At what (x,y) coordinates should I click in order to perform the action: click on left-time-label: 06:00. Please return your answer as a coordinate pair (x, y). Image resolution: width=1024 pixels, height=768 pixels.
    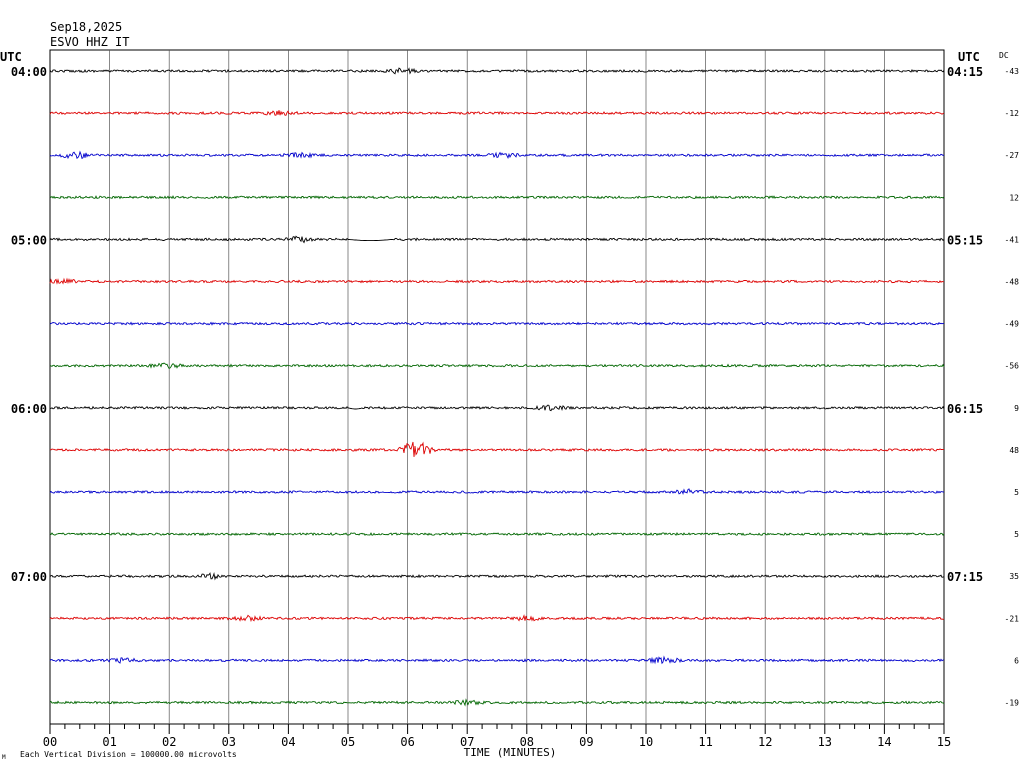
    Looking at the image, I should click on (29, 409).